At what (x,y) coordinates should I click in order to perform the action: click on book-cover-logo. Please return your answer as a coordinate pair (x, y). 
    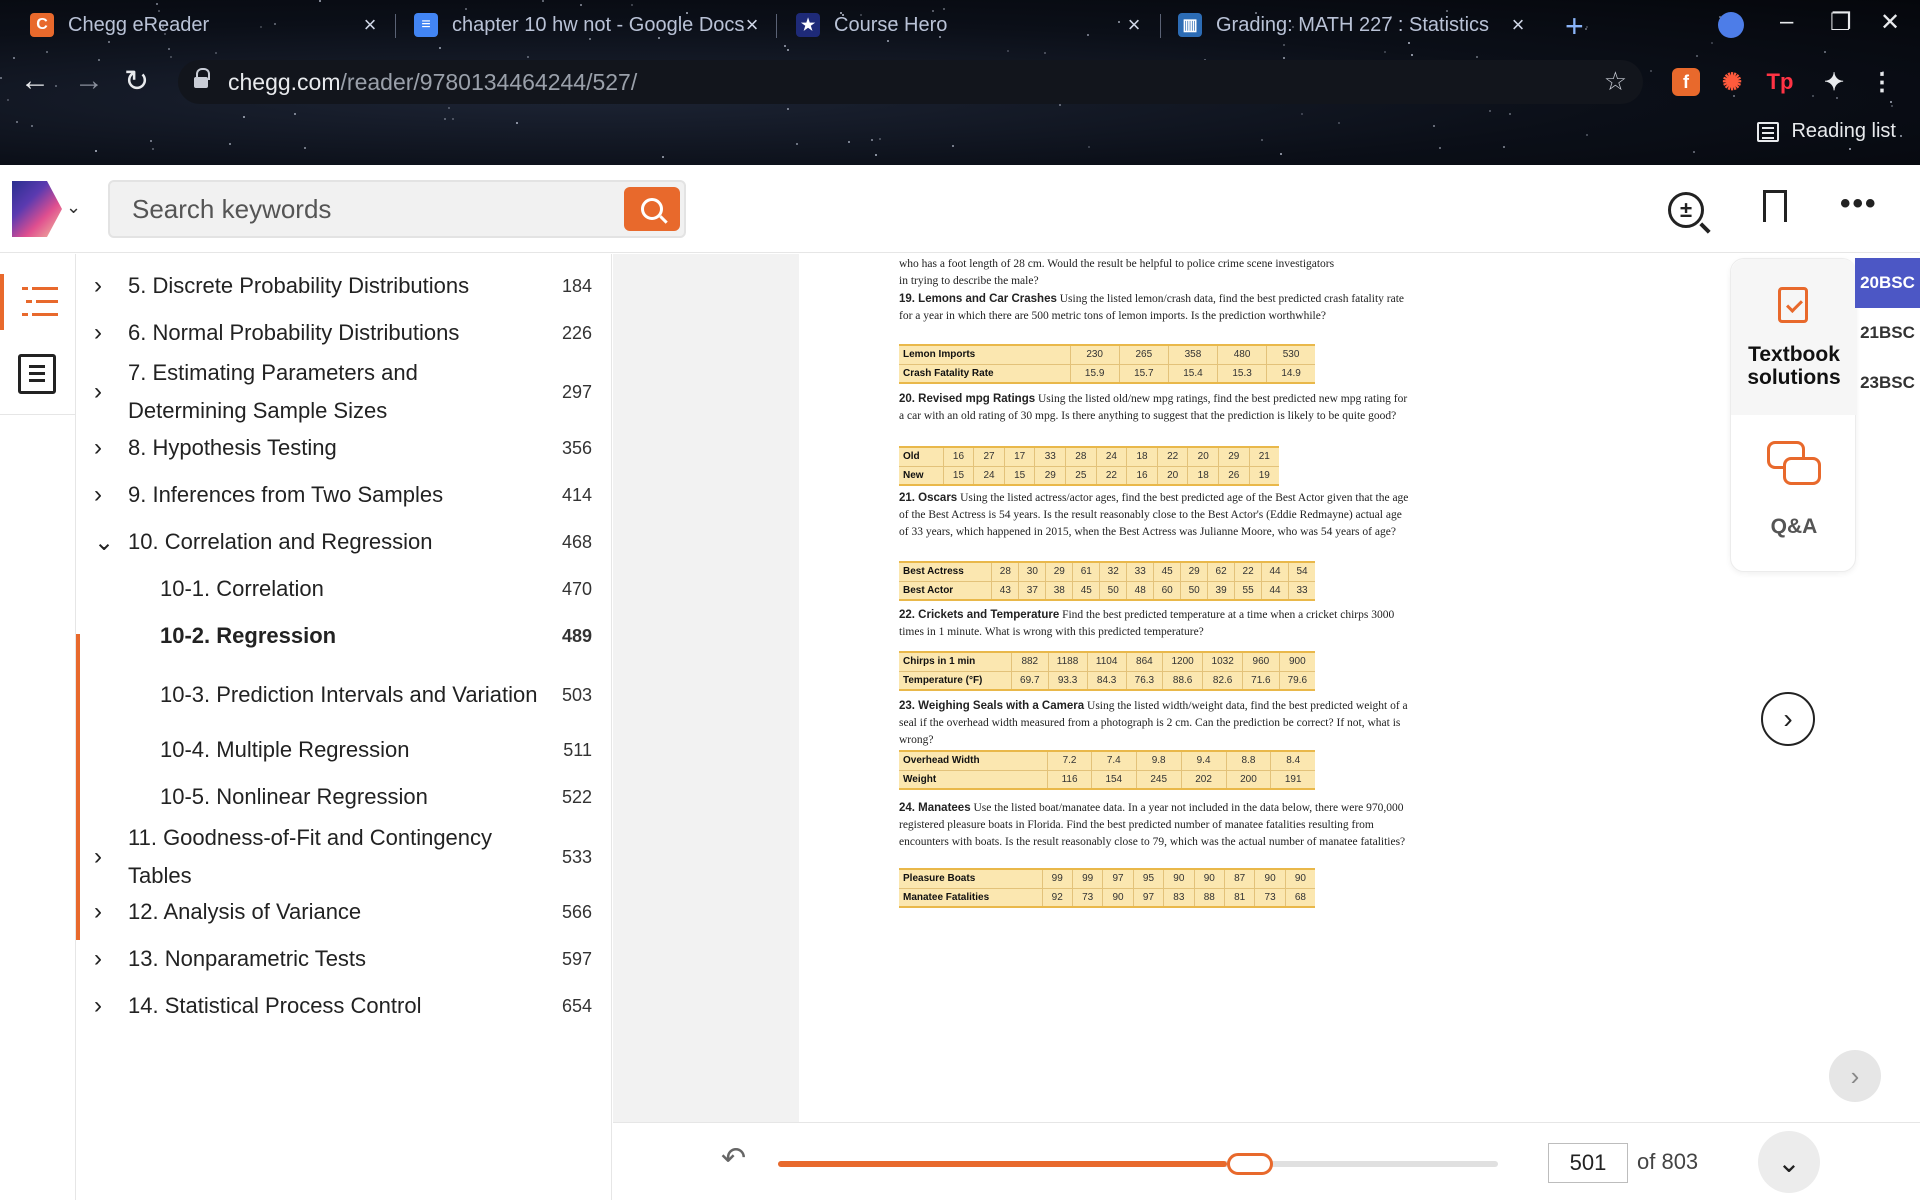
    Looking at the image, I should click on (37, 209).